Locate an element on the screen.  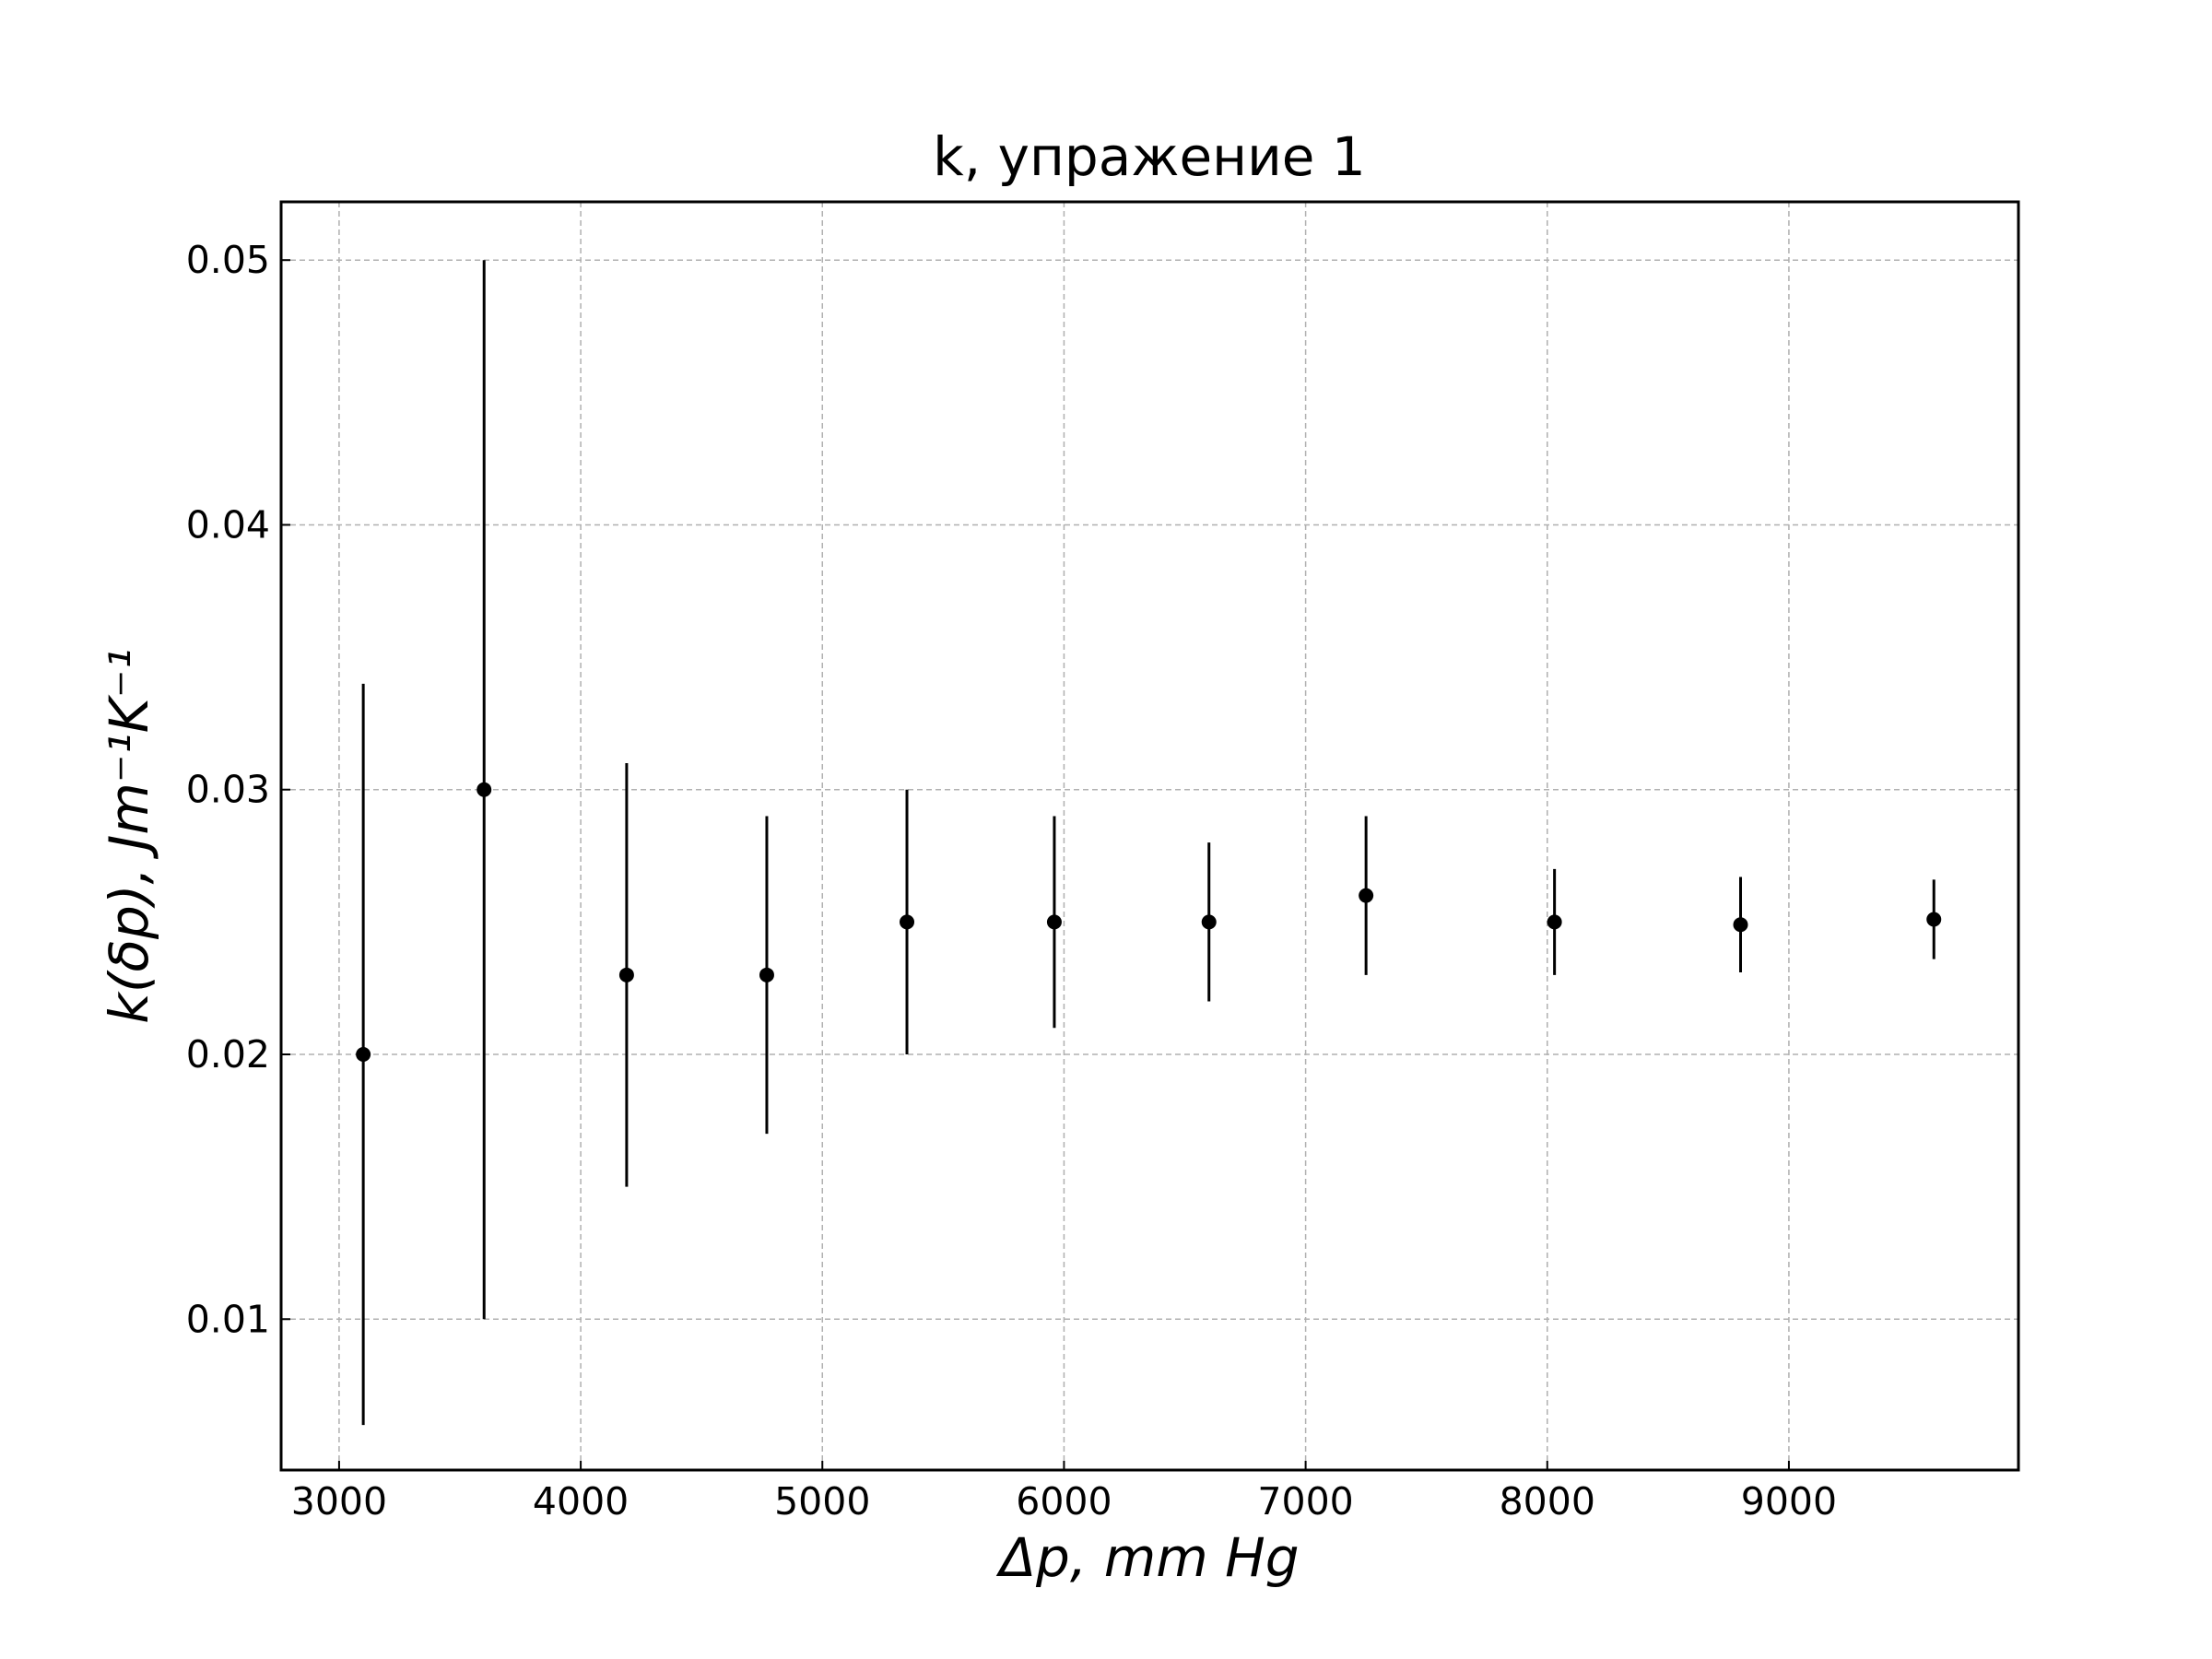
x-tick-label: 7000 is located at coordinates (1305, 1501).